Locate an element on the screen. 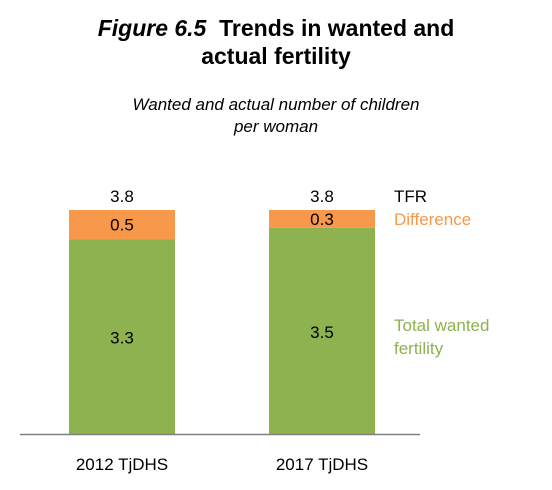 This screenshot has height=490, width=552. legend-tfr: TFR is located at coordinates (410, 196).